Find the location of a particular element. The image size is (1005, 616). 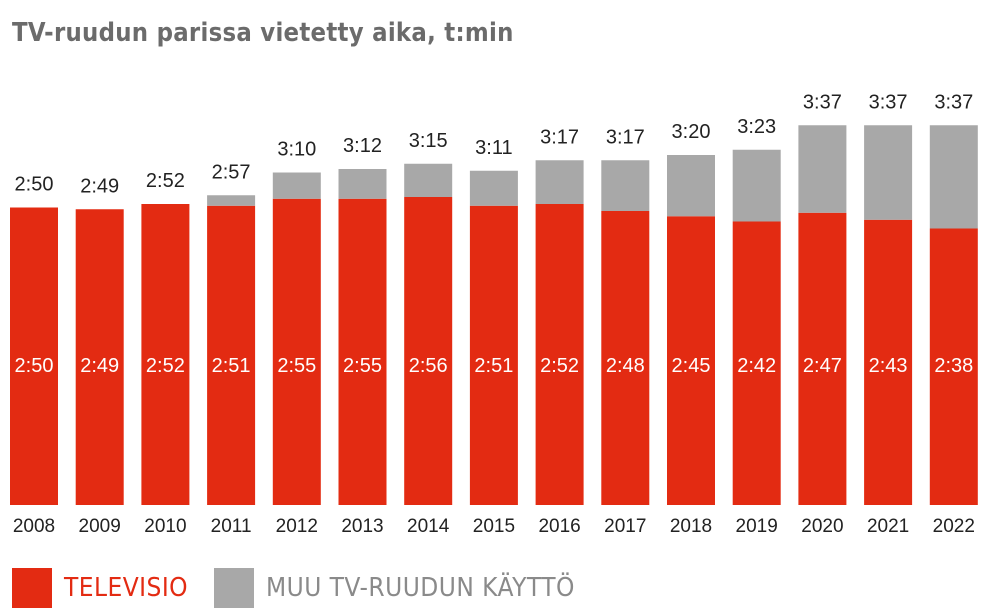

bar-televisio-2013 is located at coordinates (362, 351).